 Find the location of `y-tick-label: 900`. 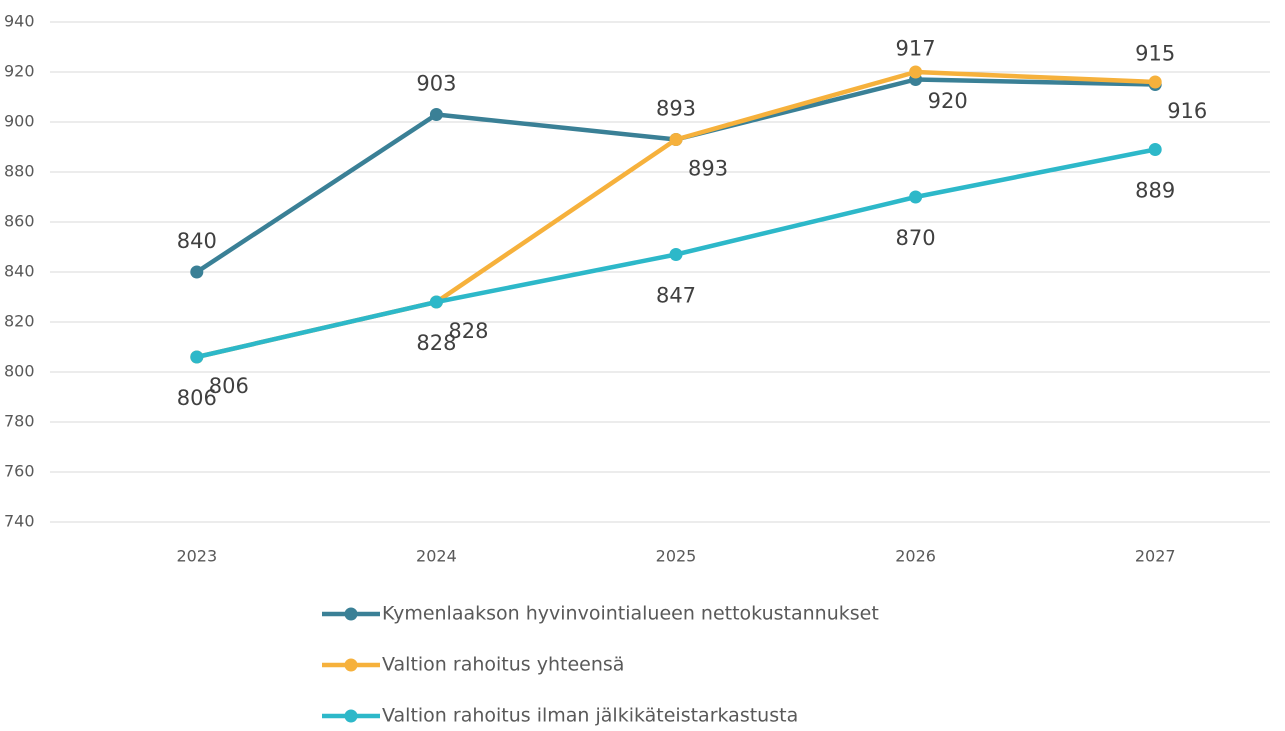

y-tick-label: 900 is located at coordinates (19, 121).